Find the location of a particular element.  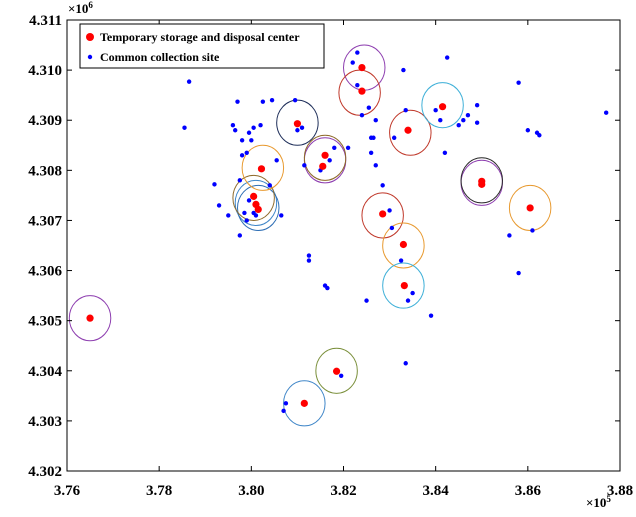

y-tick-label: 4.307 is located at coordinates (45, 221).